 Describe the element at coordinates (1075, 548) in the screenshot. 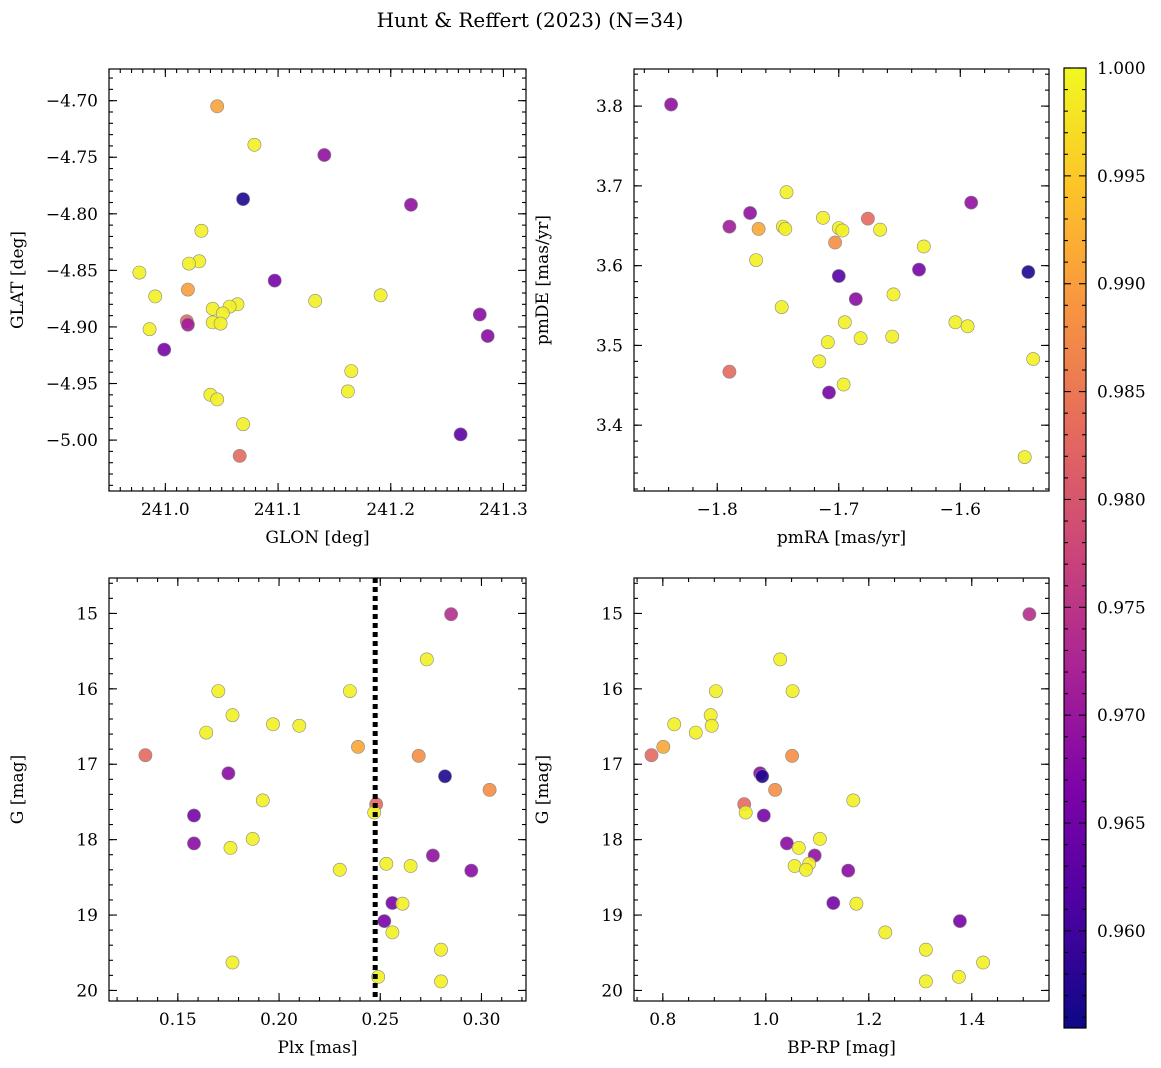

I see `colorbar-gradient` at that location.